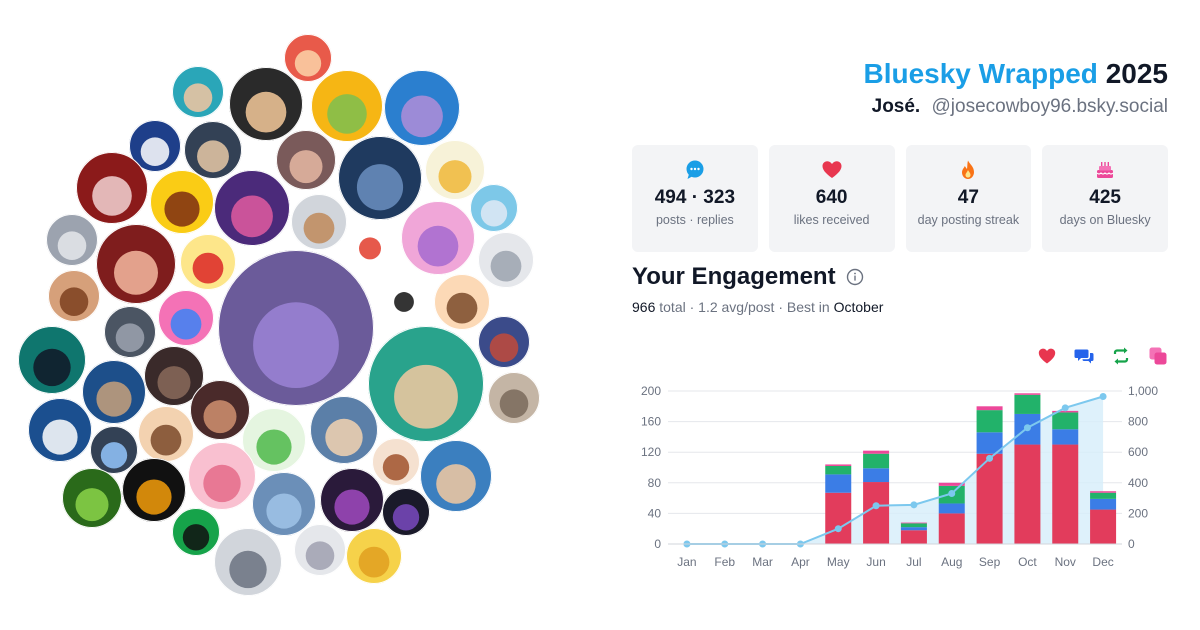 This screenshot has height=630, width=1200. Describe the element at coordinates (855, 277) in the screenshot. I see `info-icon` at that location.